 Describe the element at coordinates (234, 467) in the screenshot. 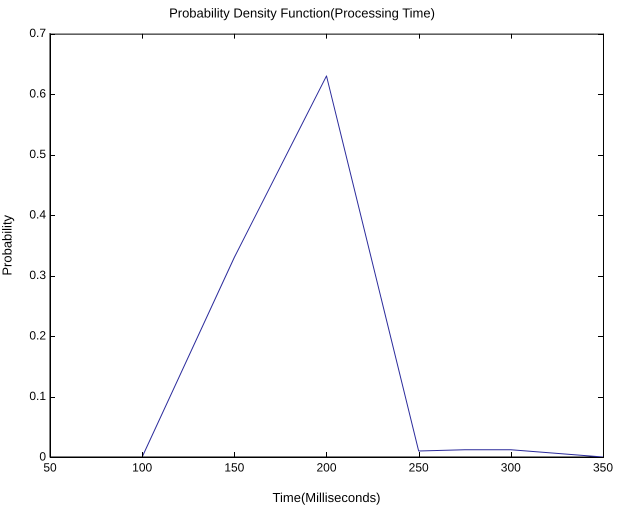

I see `x-tick-label: 150` at that location.